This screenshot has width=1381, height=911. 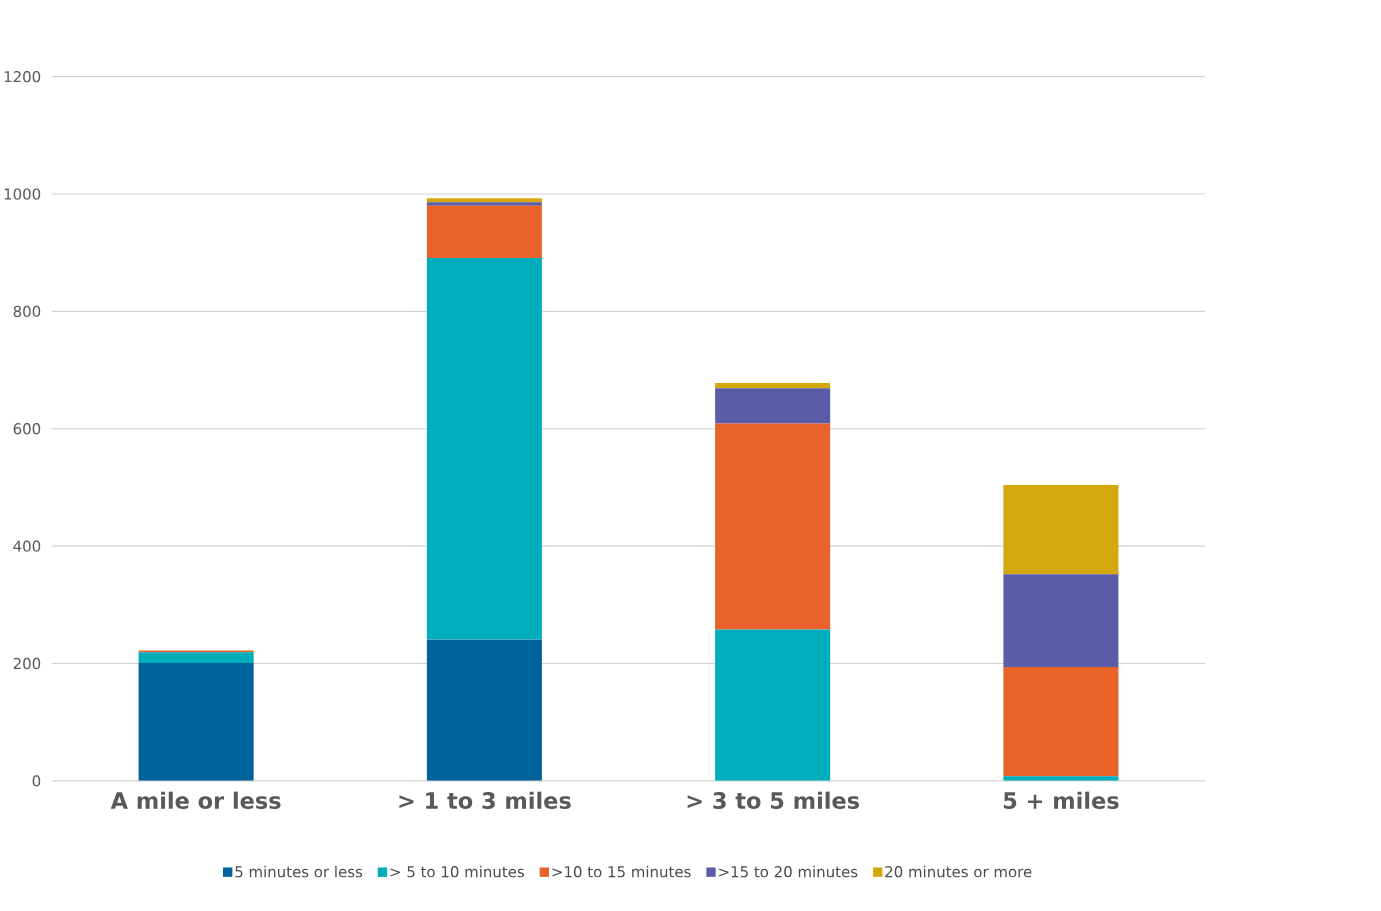 What do you see at coordinates (36, 781) in the screenshot?
I see `y-tick-label: 0` at bounding box center [36, 781].